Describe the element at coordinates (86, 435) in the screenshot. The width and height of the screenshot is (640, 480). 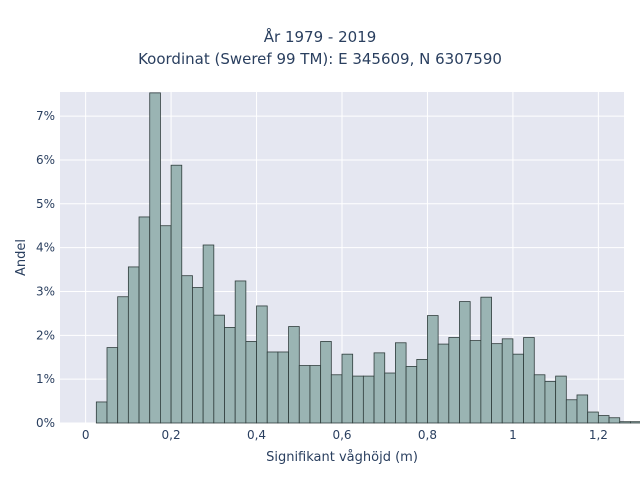
I see `x-tick-label: 0` at that location.